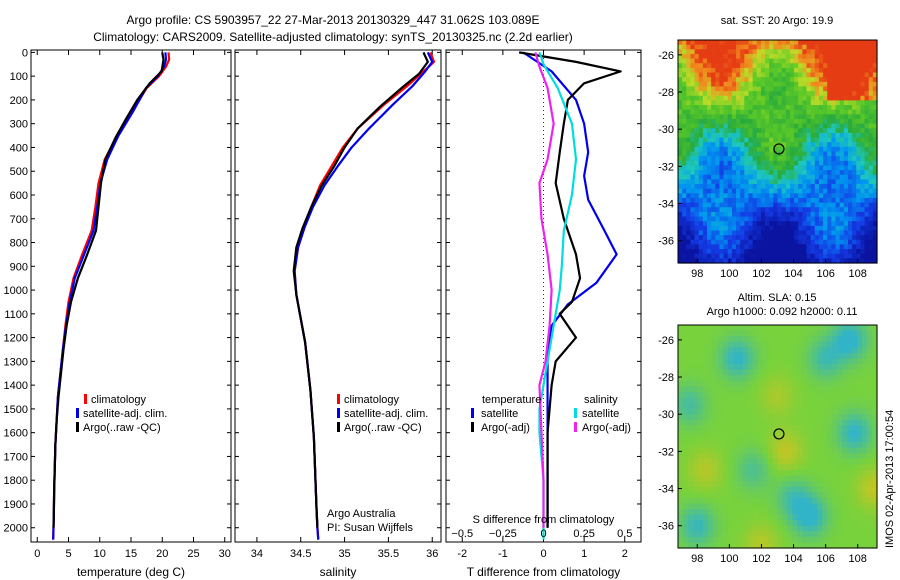  Describe the element at coordinates (472, 427) in the screenshot. I see `legend-marker-t-argo` at that location.